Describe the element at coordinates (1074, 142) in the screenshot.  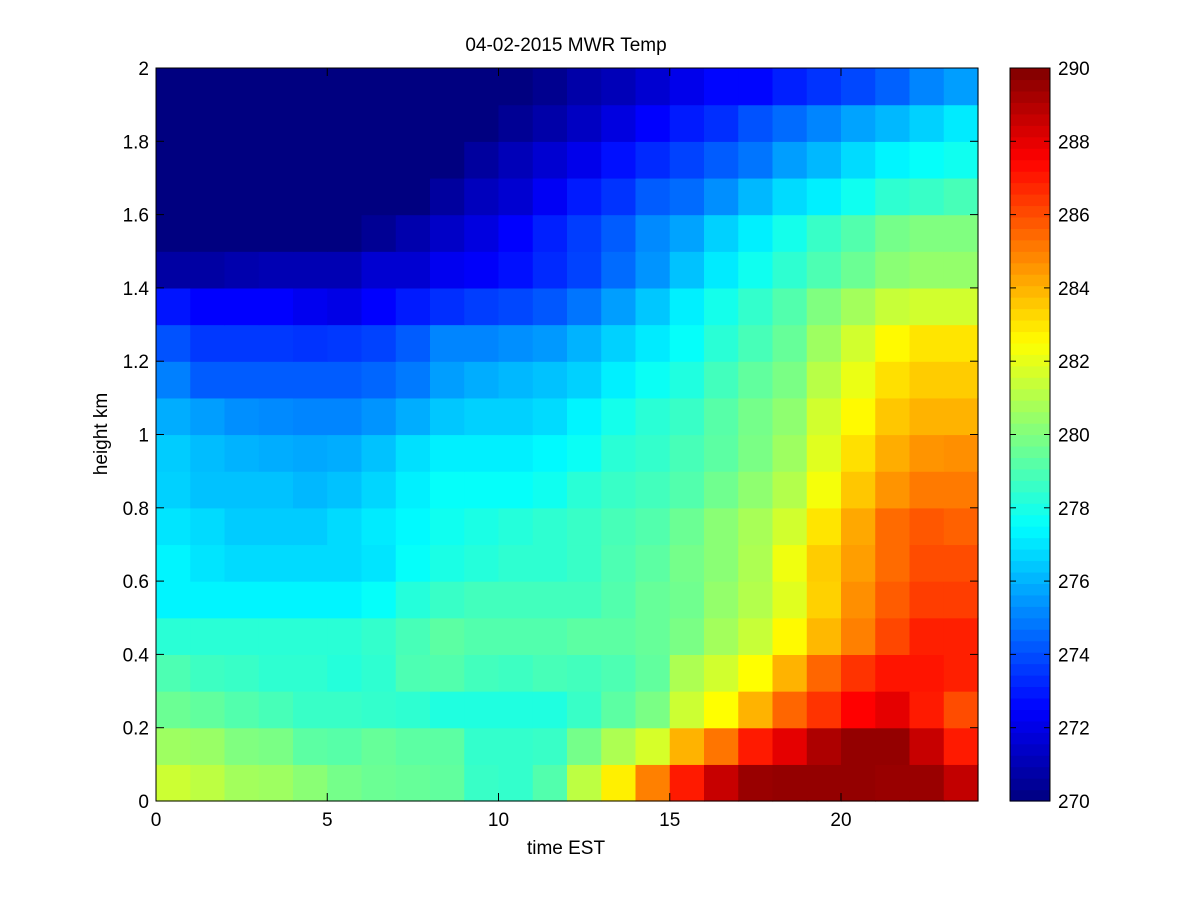
I see `colorbar-tick-label: 288` at that location.